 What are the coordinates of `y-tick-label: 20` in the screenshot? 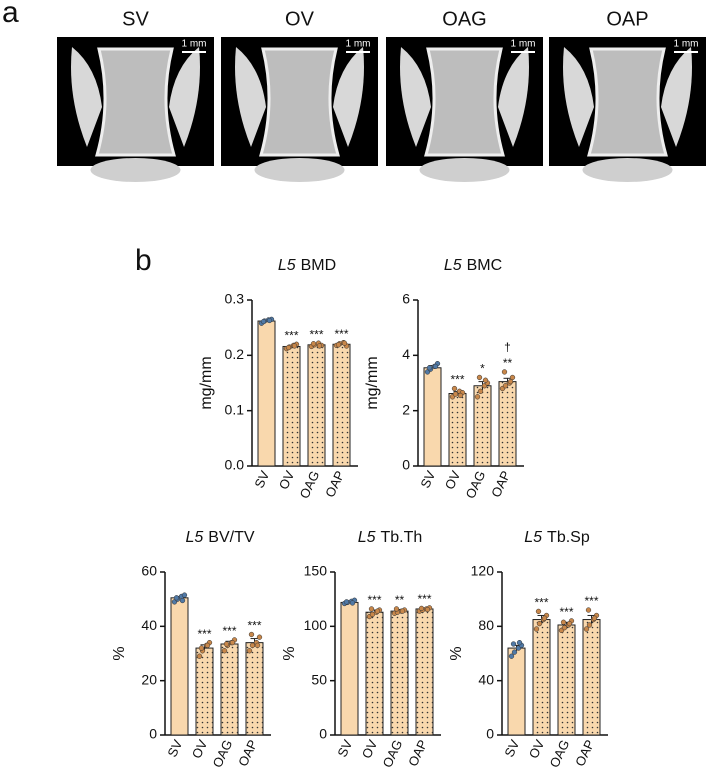 It's located at (149, 679).